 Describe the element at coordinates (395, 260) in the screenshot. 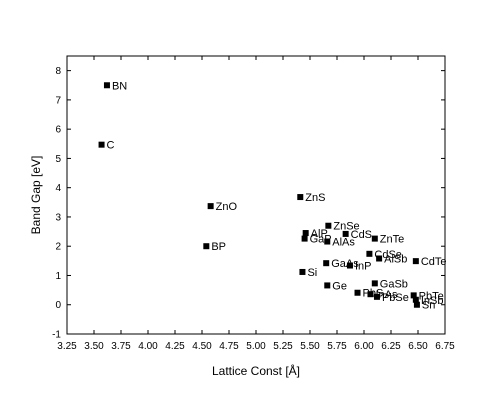

I see `data-label-alsb: AlSb` at that location.